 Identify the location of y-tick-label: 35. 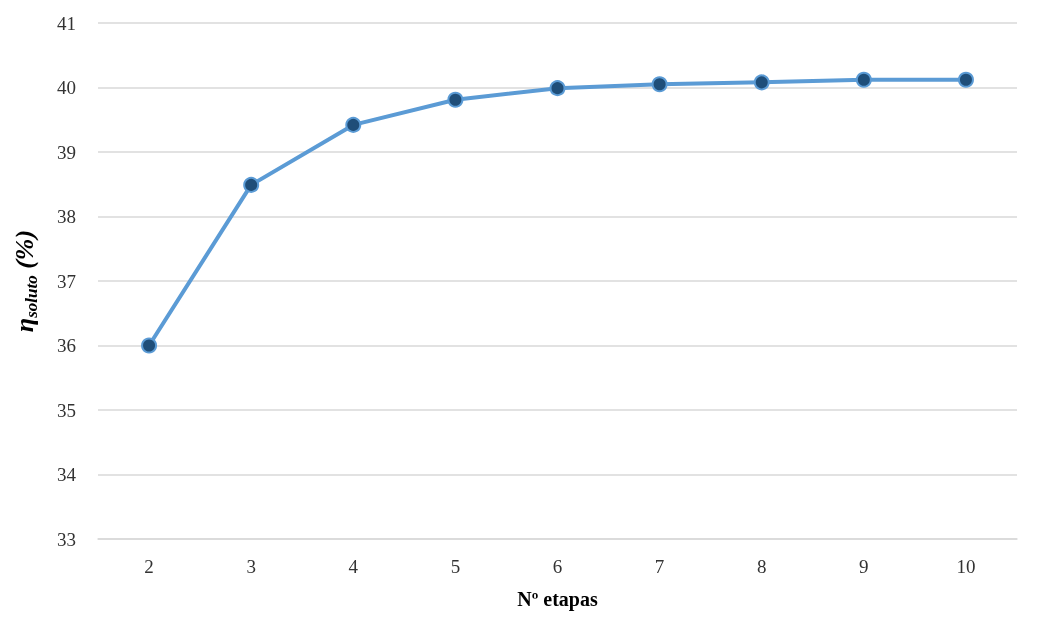
(66, 410).